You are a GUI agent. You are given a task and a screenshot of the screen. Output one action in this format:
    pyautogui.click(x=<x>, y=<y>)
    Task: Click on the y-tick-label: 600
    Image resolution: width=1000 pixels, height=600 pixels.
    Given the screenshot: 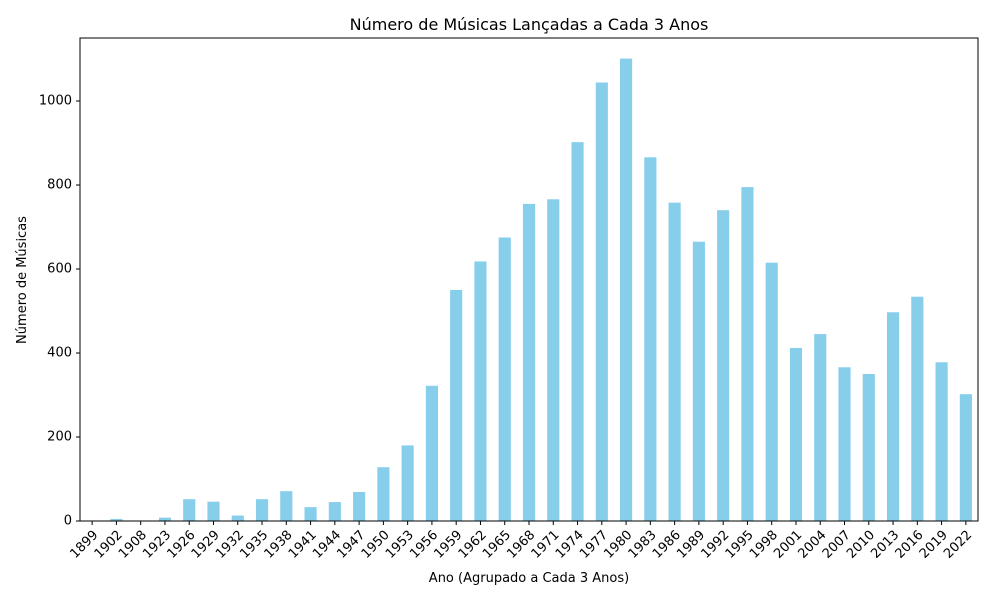 What is the action you would take?
    pyautogui.click(x=59, y=269)
    